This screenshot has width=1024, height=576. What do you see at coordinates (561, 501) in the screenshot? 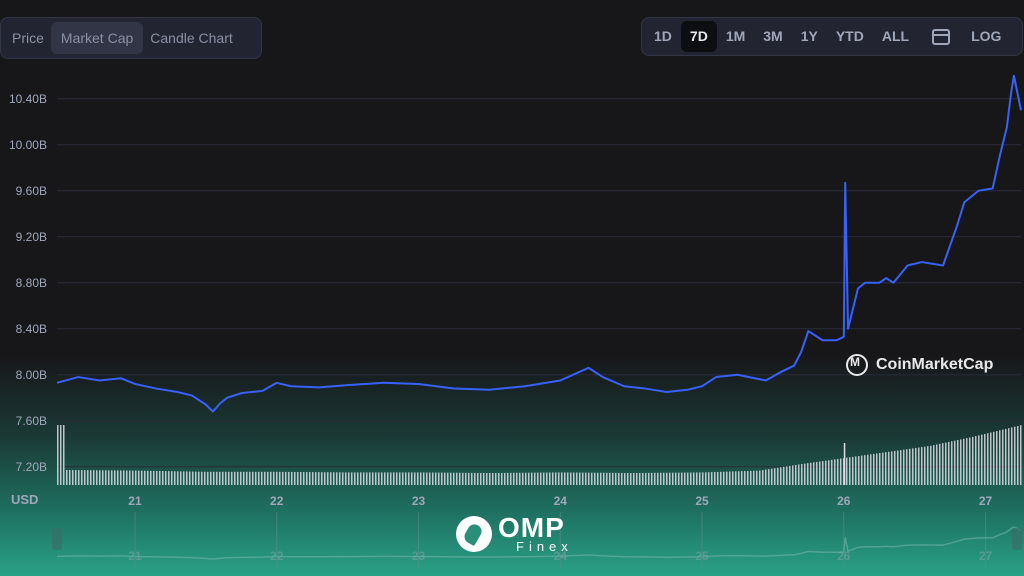
I see `x-tick-label: 24` at bounding box center [561, 501].